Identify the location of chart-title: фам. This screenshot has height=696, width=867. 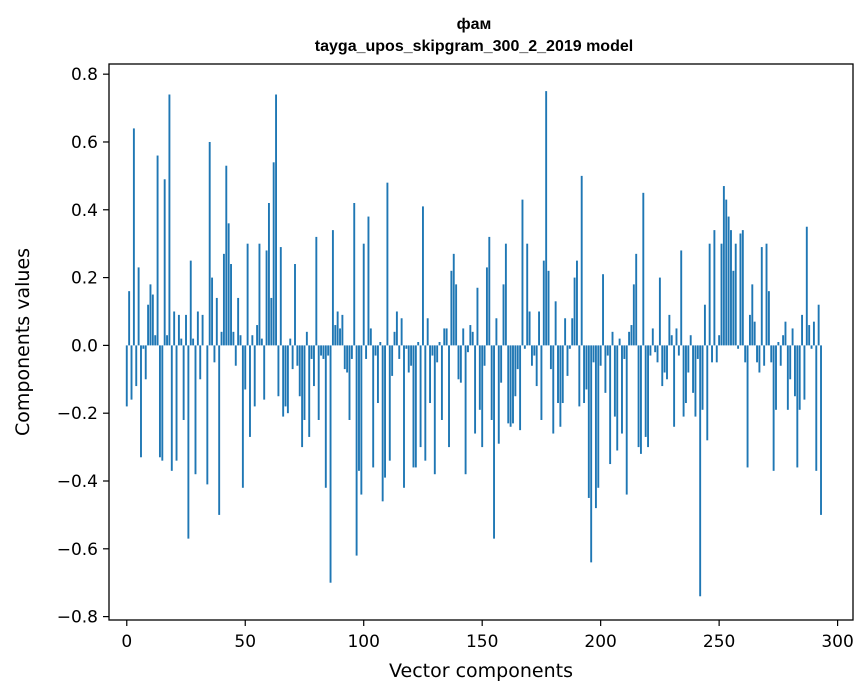
(474, 24).